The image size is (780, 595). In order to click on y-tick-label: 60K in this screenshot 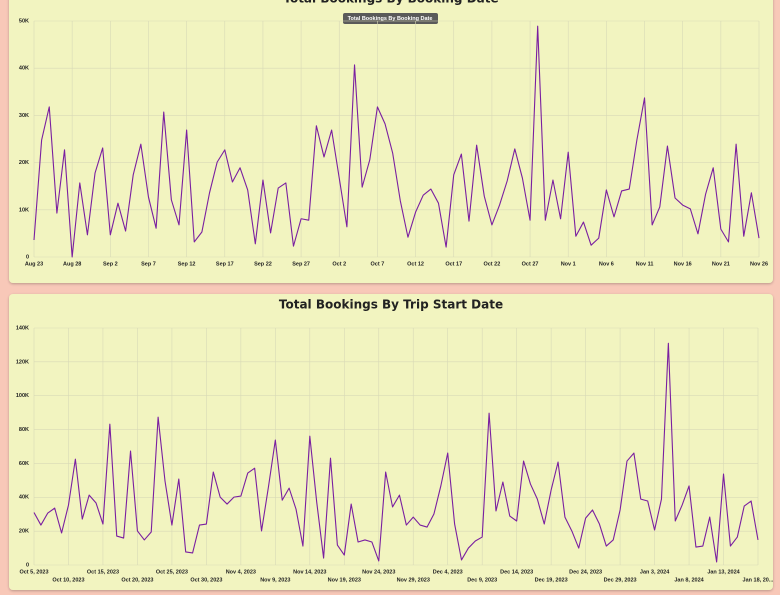, I will do `click(24, 464)`.